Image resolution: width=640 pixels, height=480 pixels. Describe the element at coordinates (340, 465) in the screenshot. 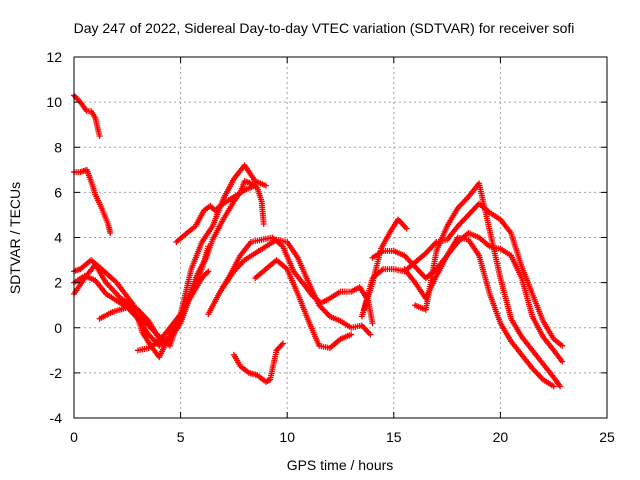

I see `x-axis-label: GPS time / hours` at that location.